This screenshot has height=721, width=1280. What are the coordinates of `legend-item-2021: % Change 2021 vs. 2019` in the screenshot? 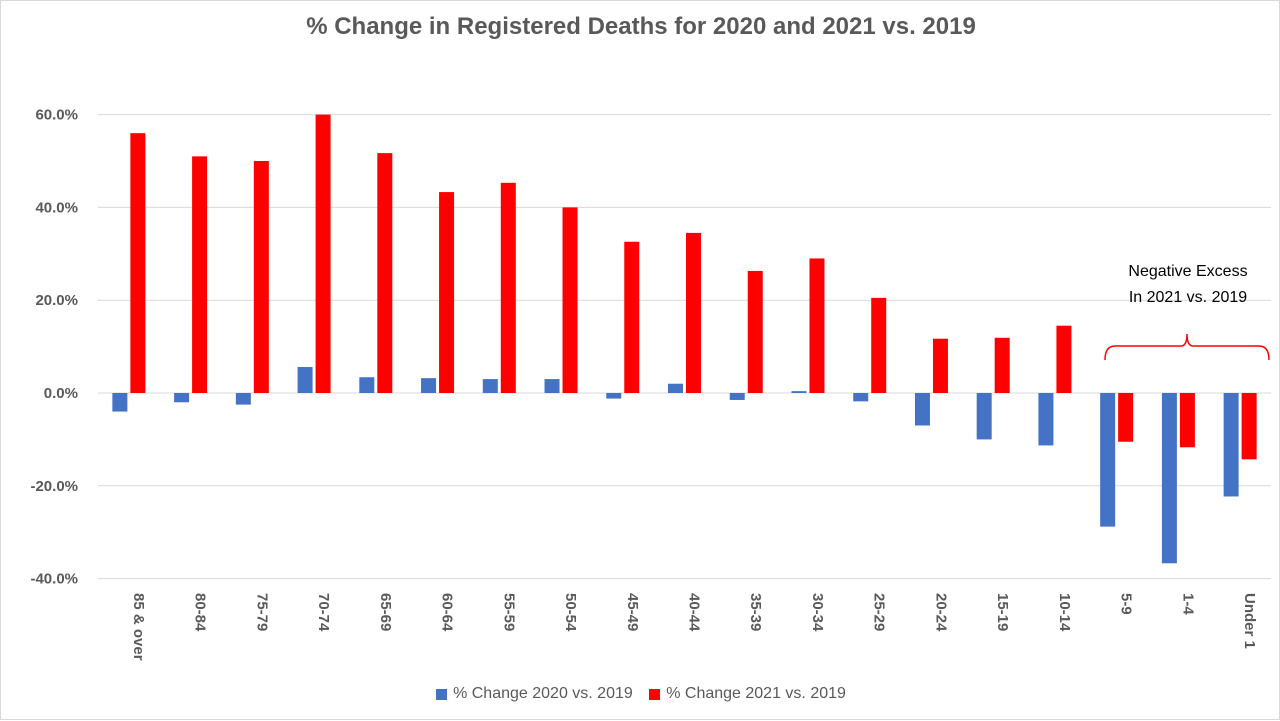 It's located at (747, 694).